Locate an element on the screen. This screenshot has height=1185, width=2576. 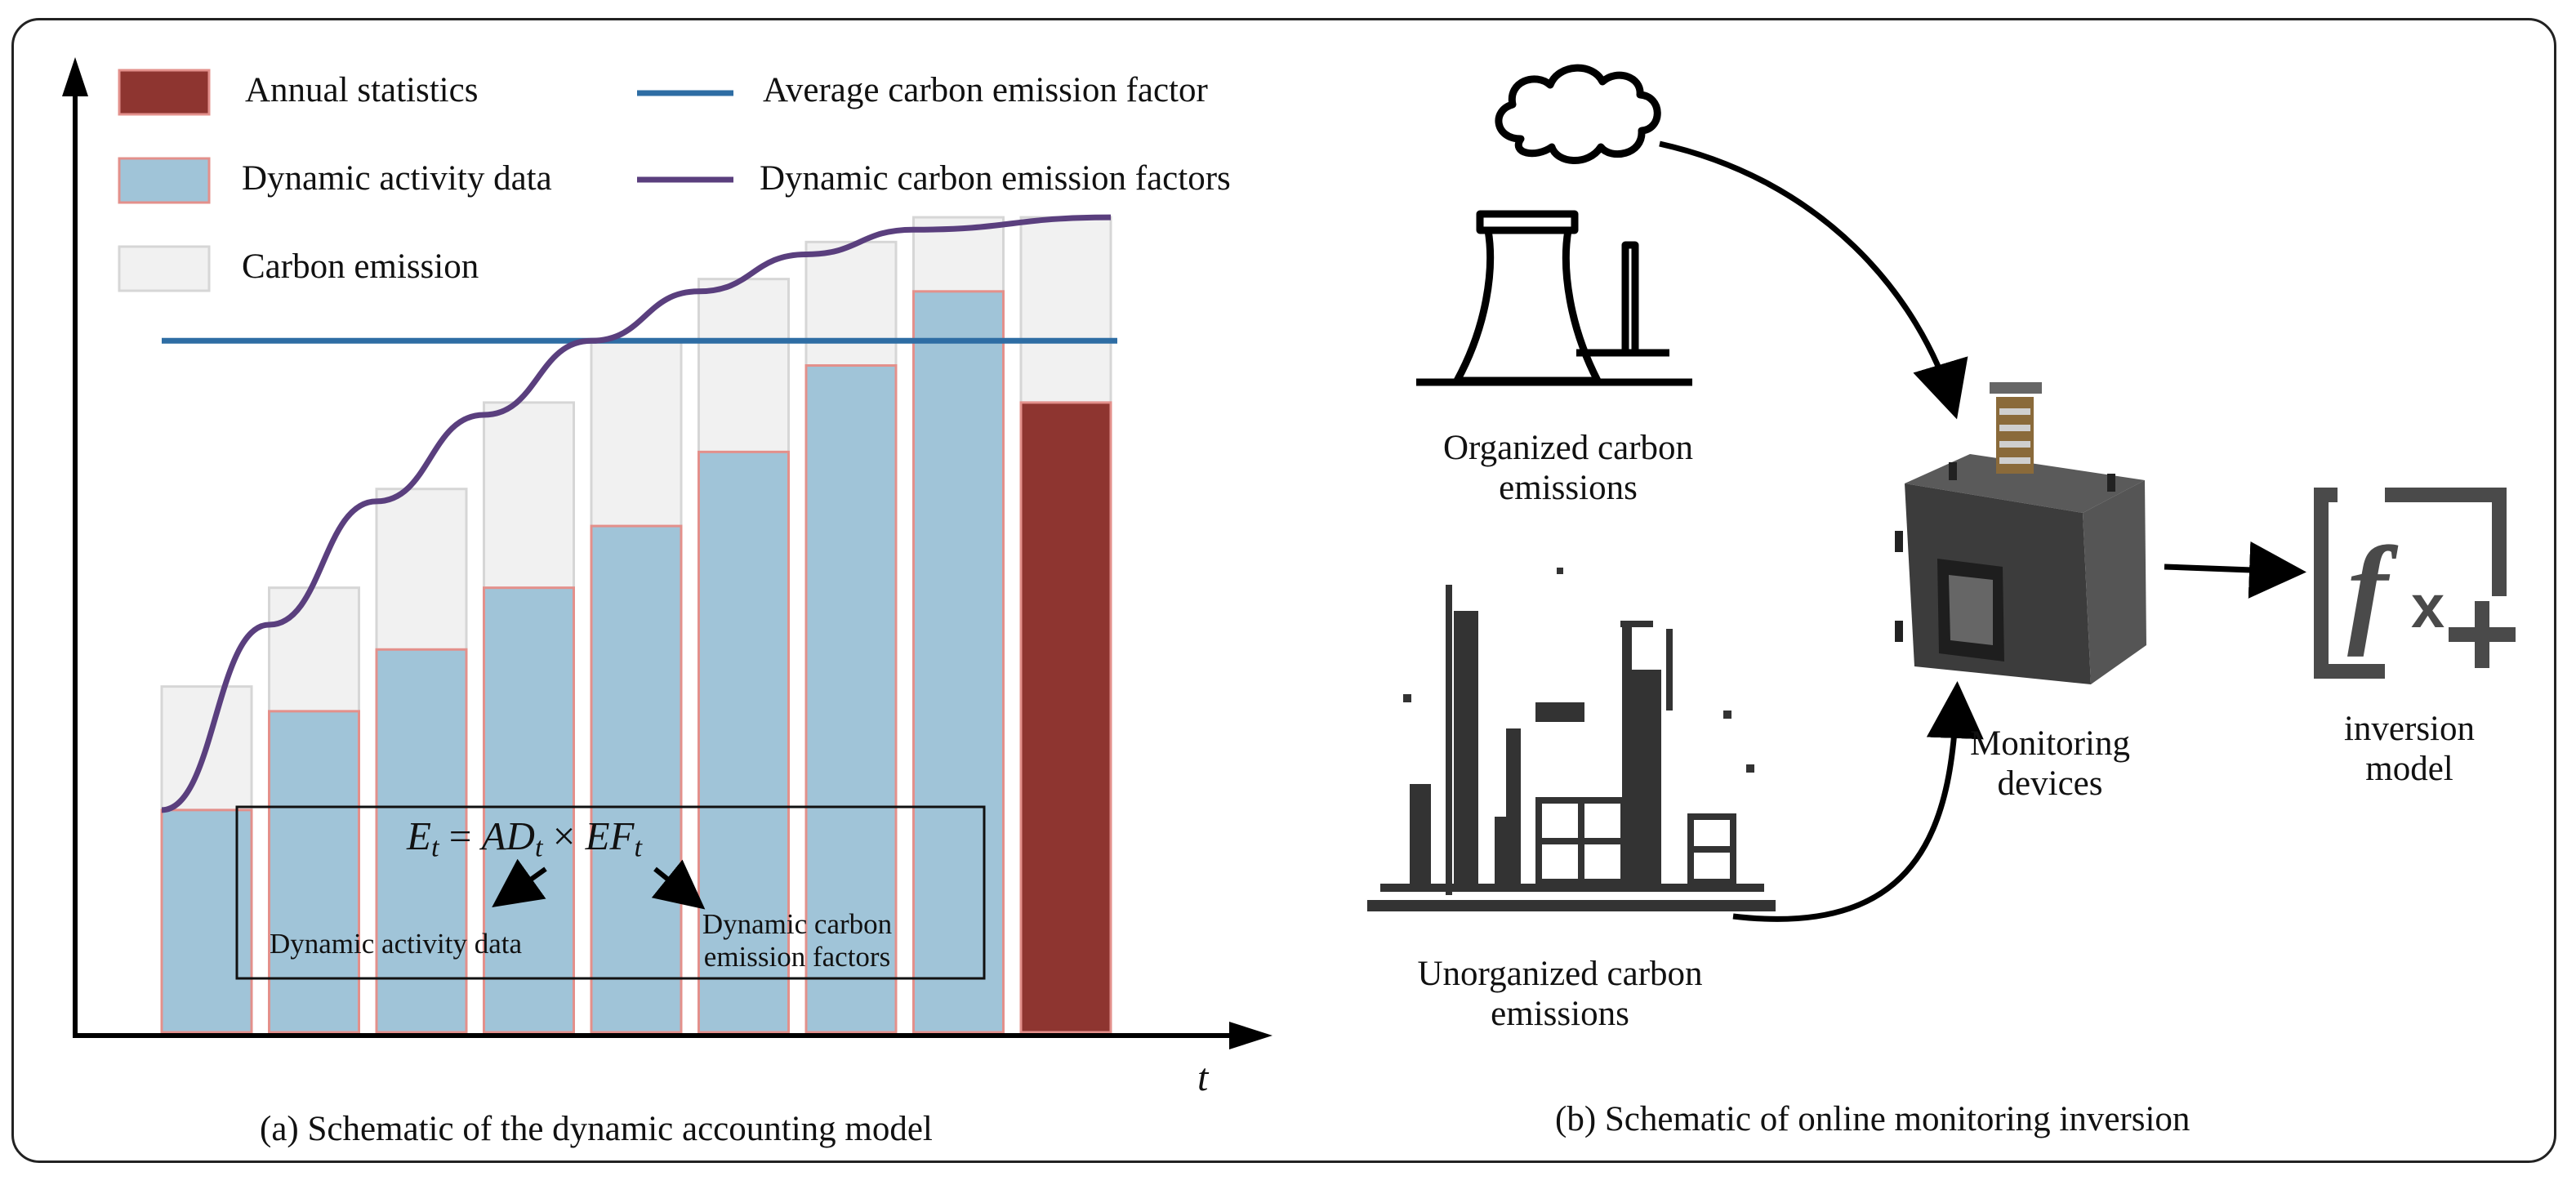
equation-ef: EF is located at coordinates (610, 835).